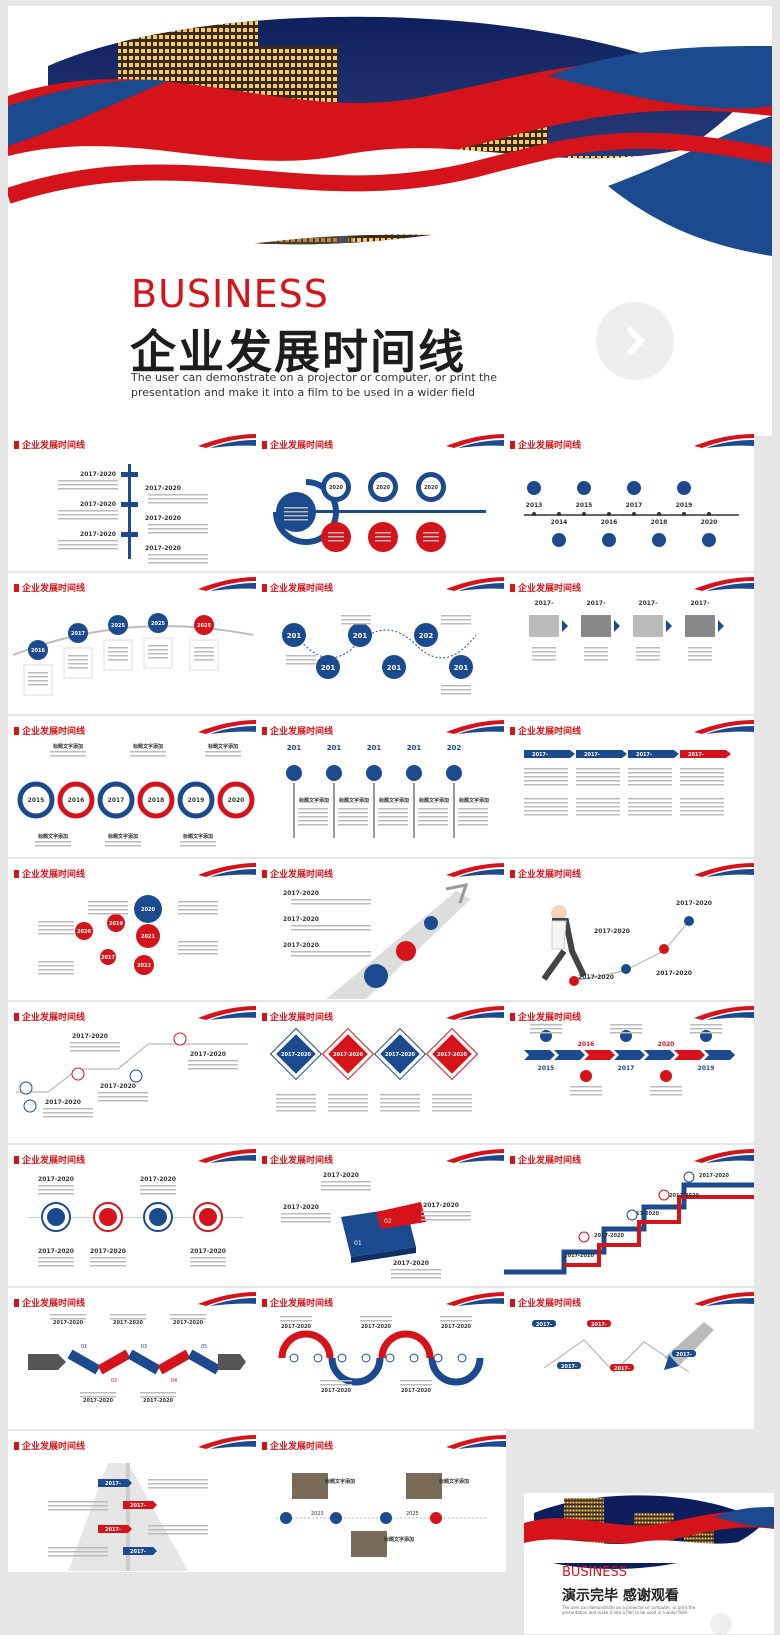 The image size is (780, 1635). Describe the element at coordinates (133, 654) in the screenshot. I see `timeline-graphic: 2016 2017 2025 2025 2025` at that location.